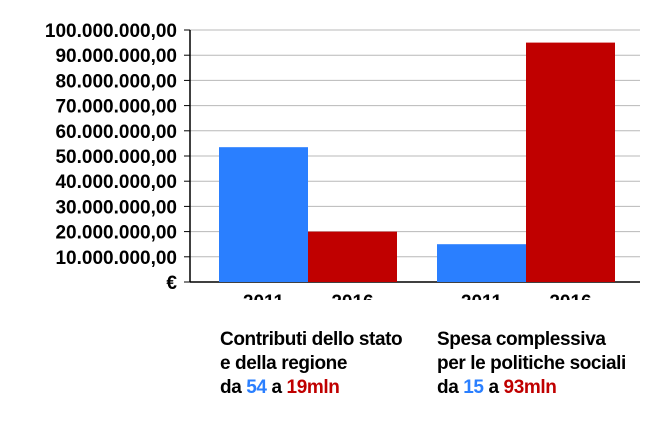 The width and height of the screenshot is (663, 422). I want to click on caption-2-prefix: da, so click(450, 387).